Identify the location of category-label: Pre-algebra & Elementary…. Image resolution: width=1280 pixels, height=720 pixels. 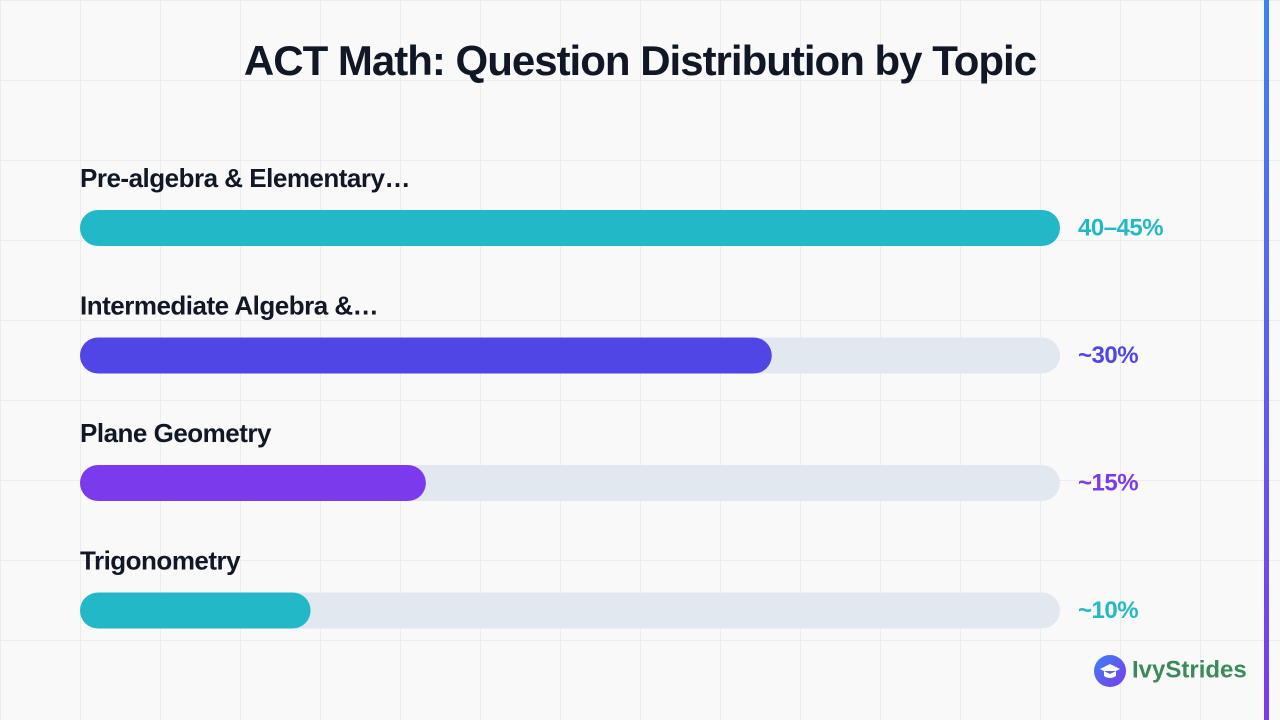
(245, 178).